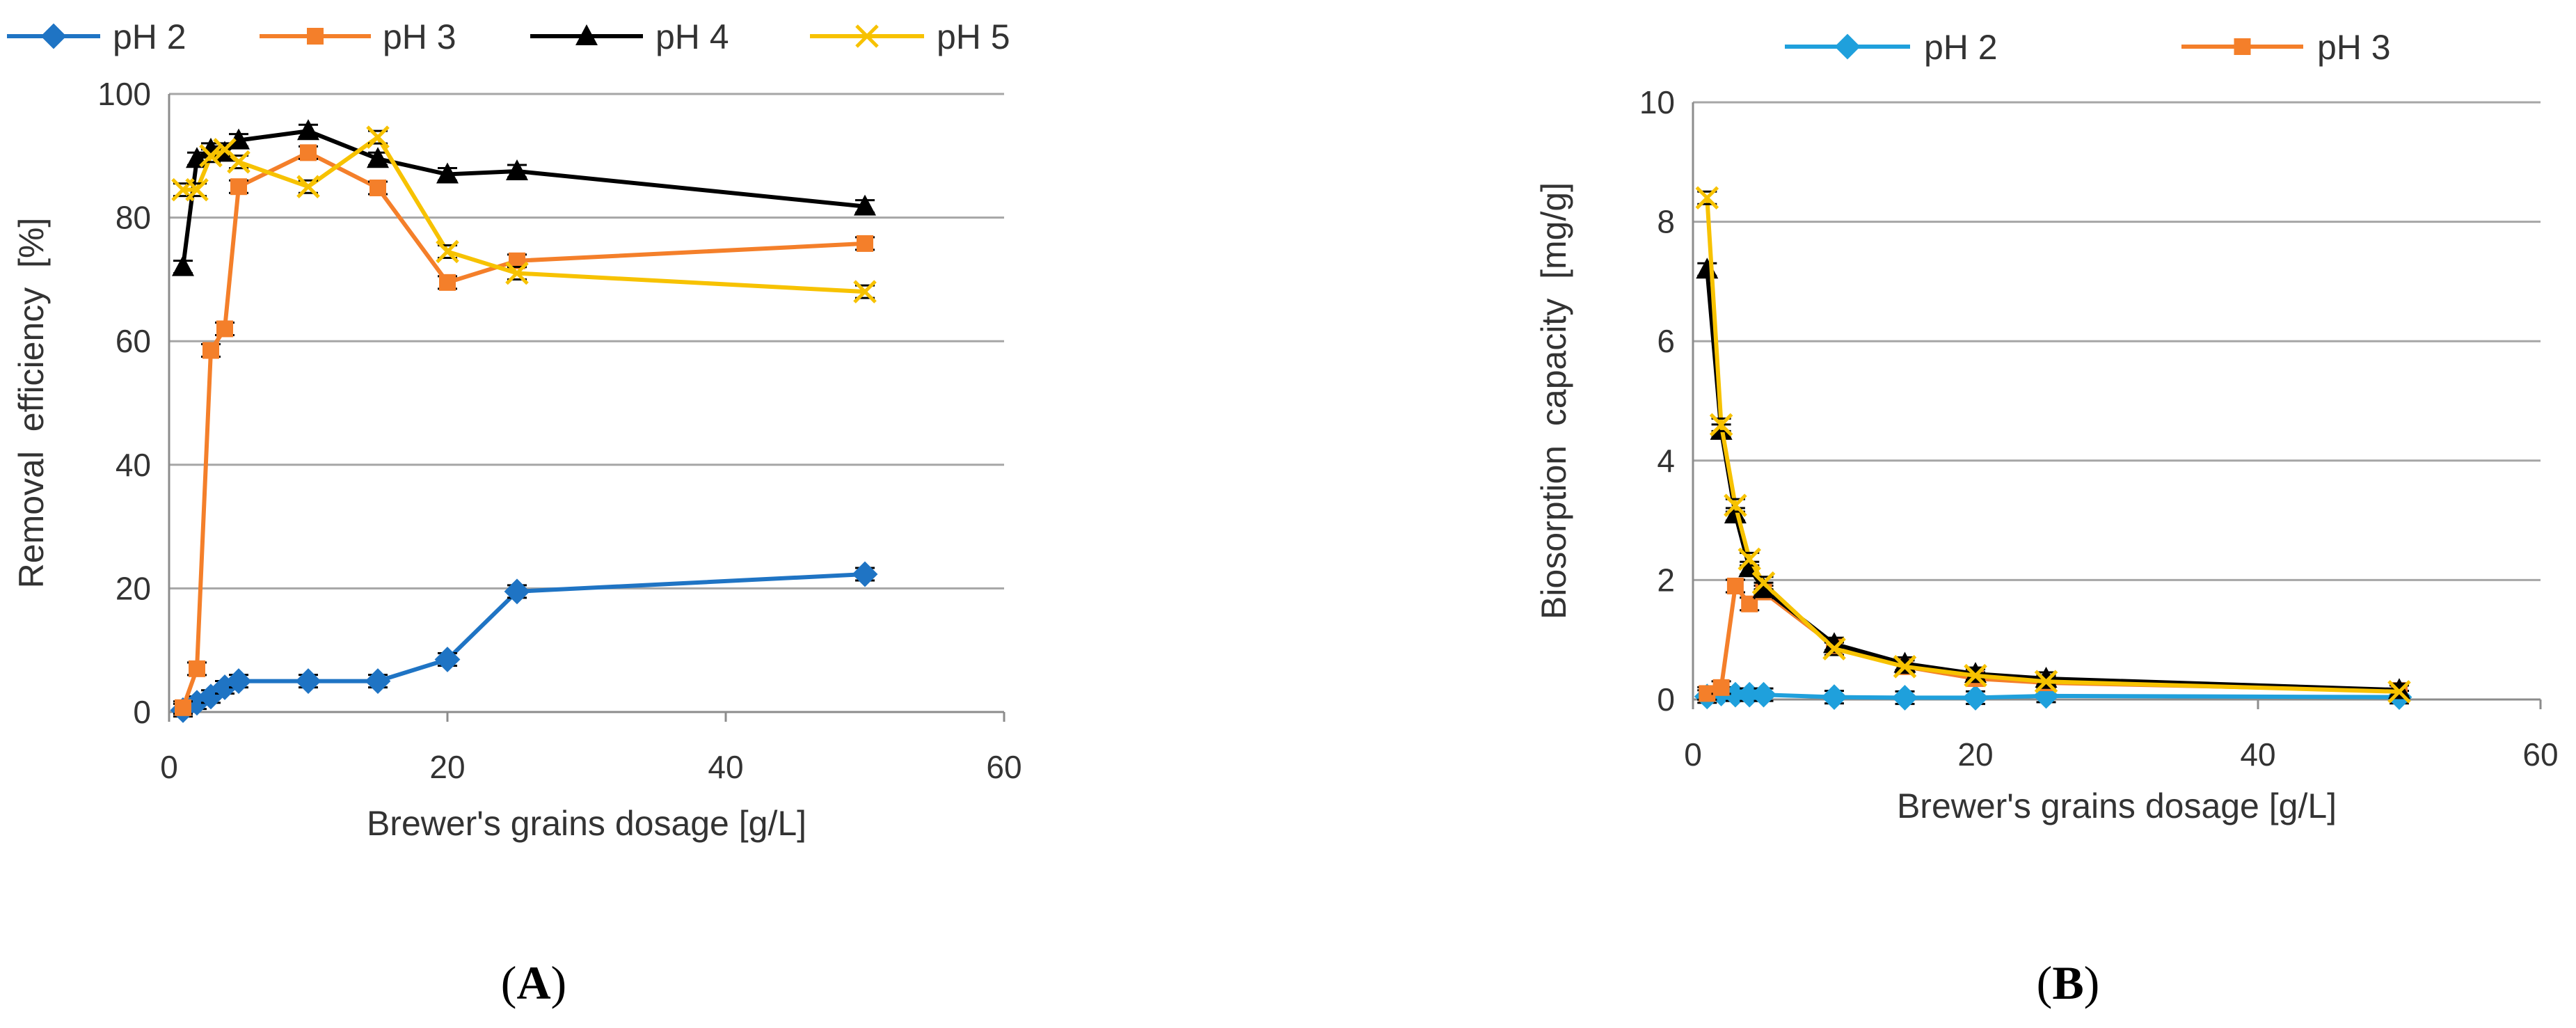 The image size is (2576, 1028). What do you see at coordinates (533, 982) in the screenshot?
I see `panel-label-letter: A` at bounding box center [533, 982].